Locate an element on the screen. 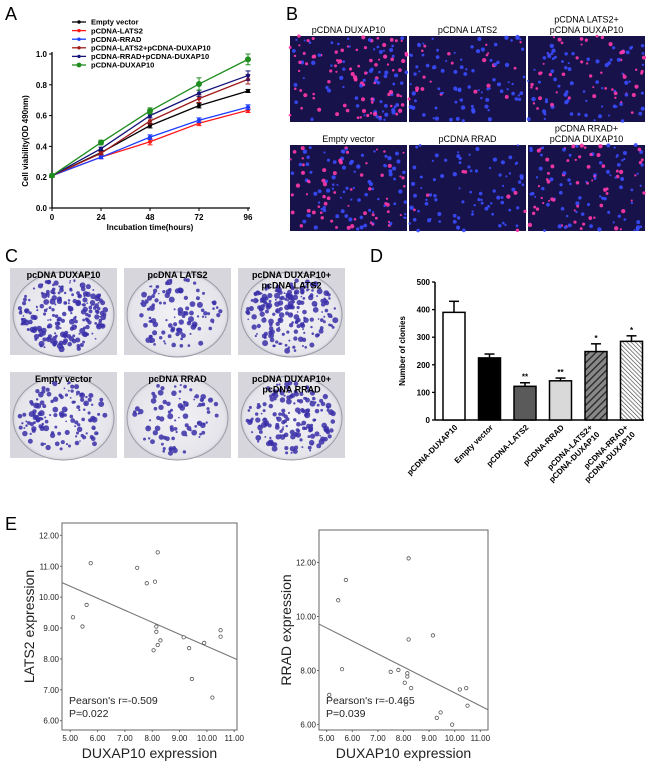 Image resolution: width=650 pixels, height=761 pixels. y-tick-label: 400 is located at coordinates (424, 310).